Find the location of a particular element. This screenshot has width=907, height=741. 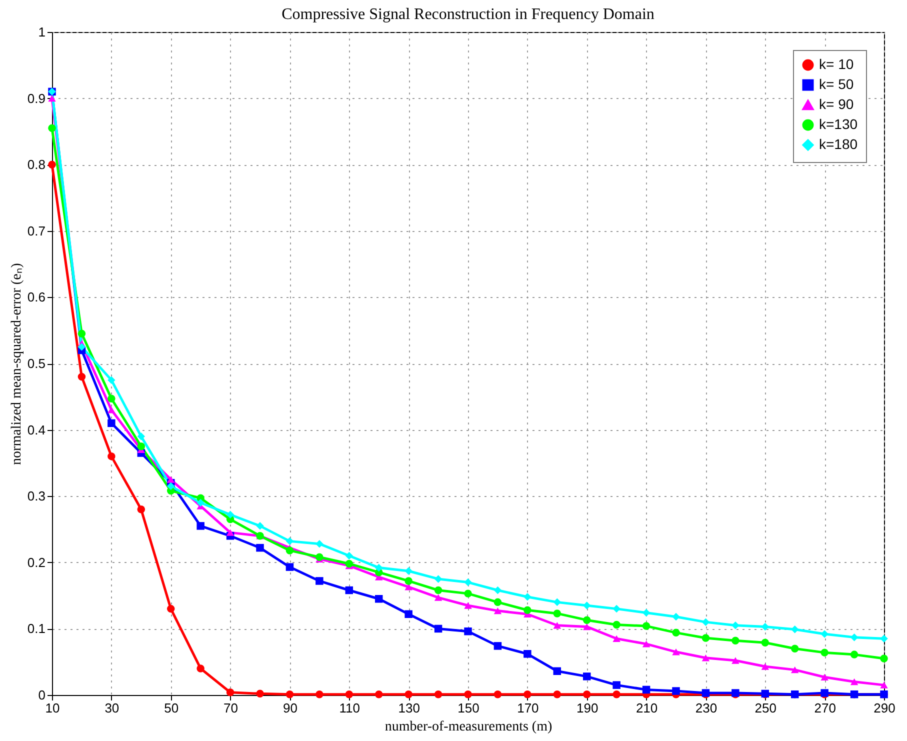

x-tick-label: 210 is located at coordinates (647, 708).